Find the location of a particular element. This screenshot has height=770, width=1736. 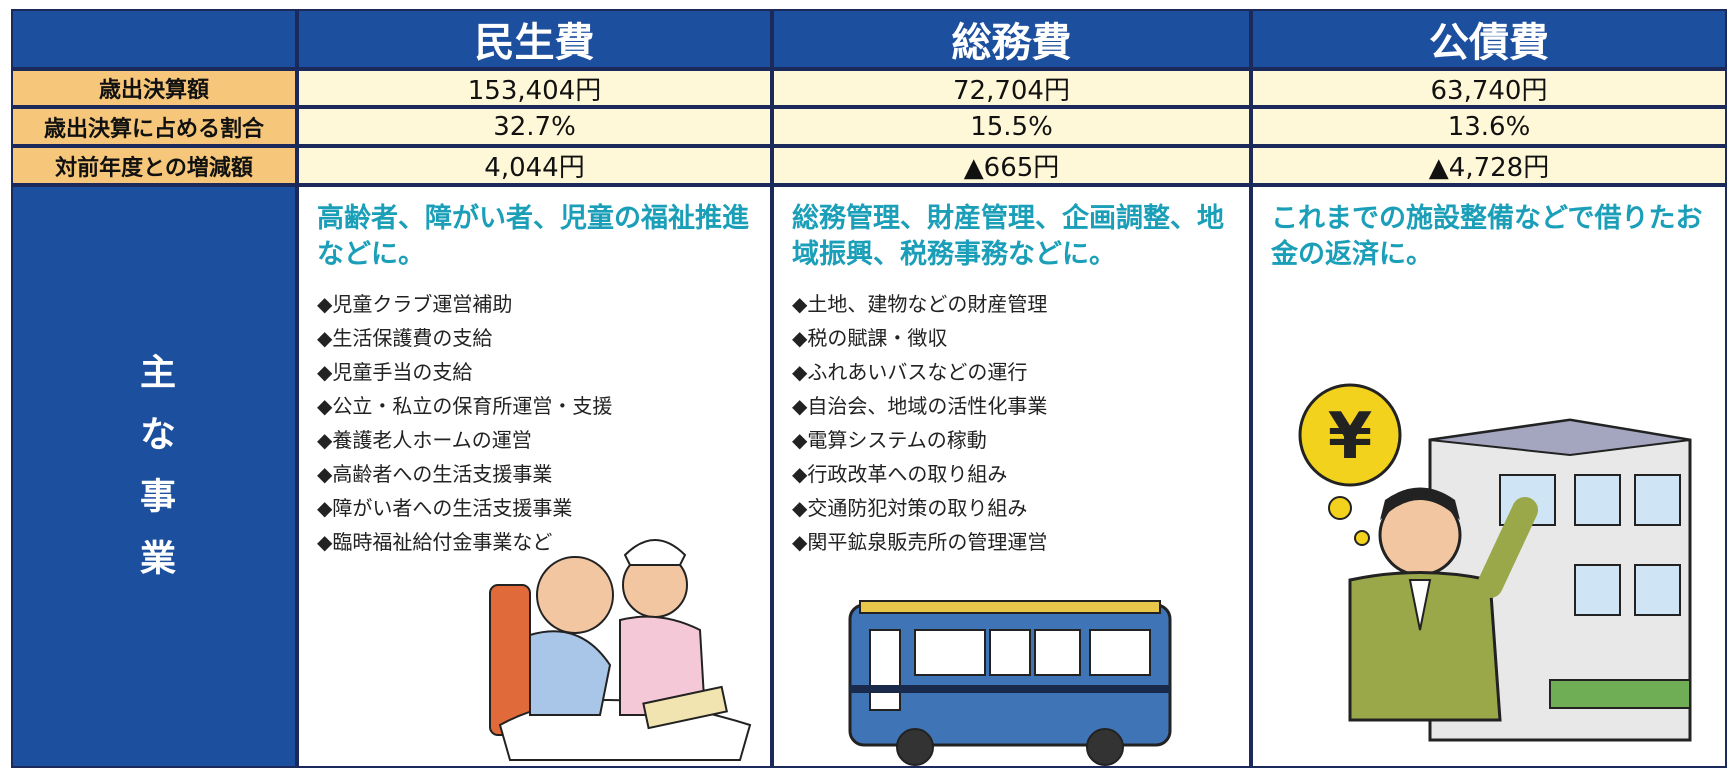

project-item: ◆児童手当の支給 is located at coordinates (395, 372).